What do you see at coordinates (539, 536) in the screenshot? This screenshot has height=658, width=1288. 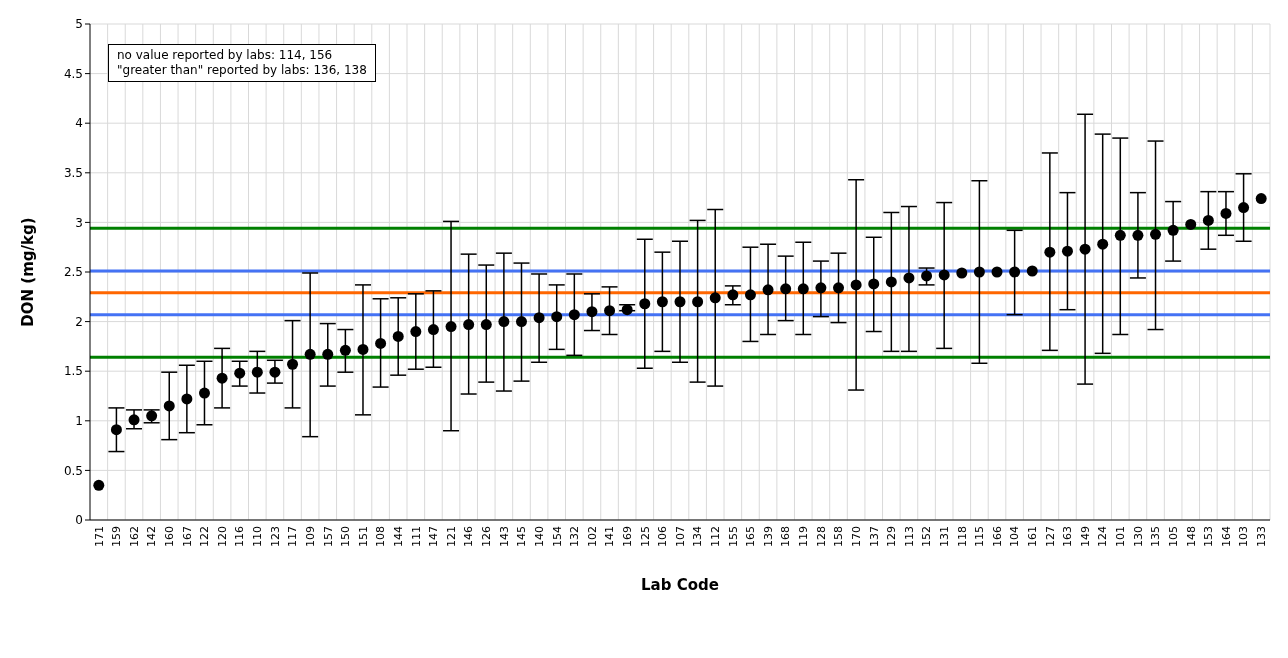 I see `x-tick-label: 140` at bounding box center [539, 536].